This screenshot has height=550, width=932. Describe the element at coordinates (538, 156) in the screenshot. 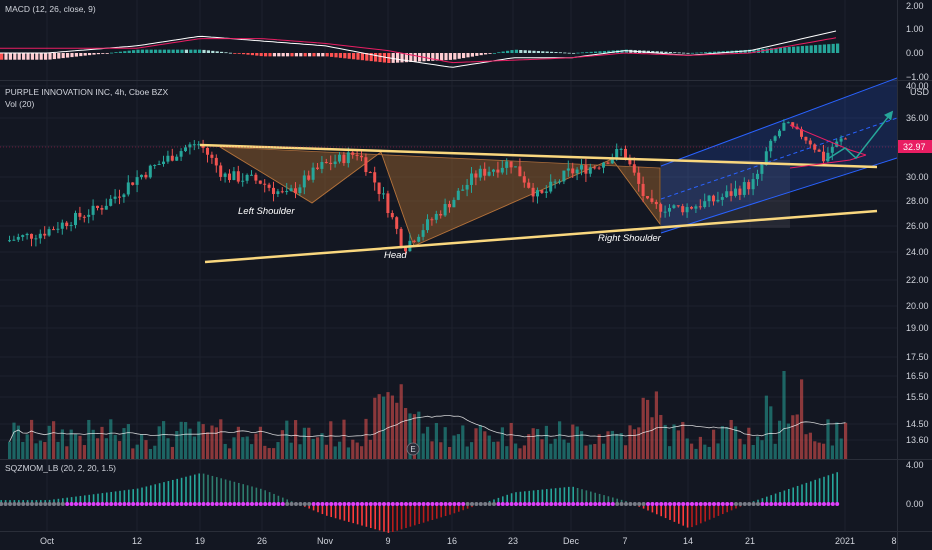

I see `upper-neckline` at that location.